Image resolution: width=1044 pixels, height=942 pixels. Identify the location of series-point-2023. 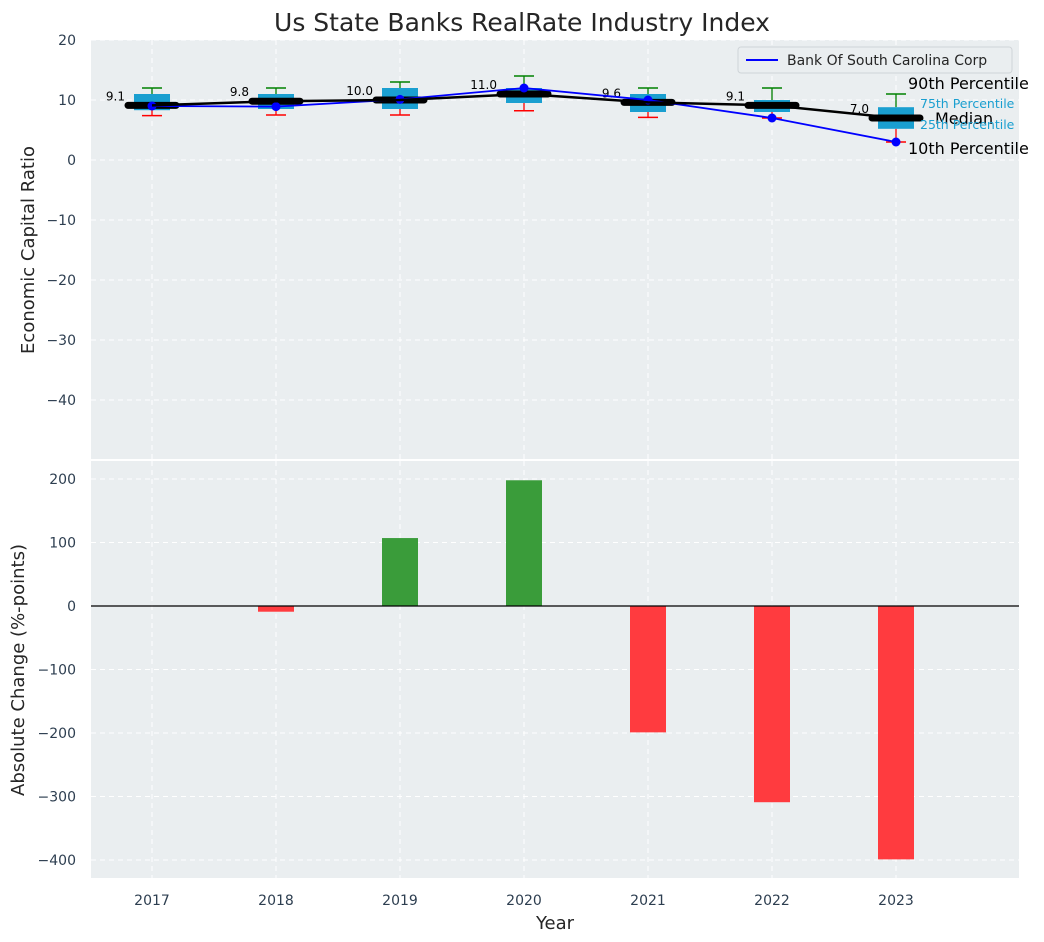
(896, 142).